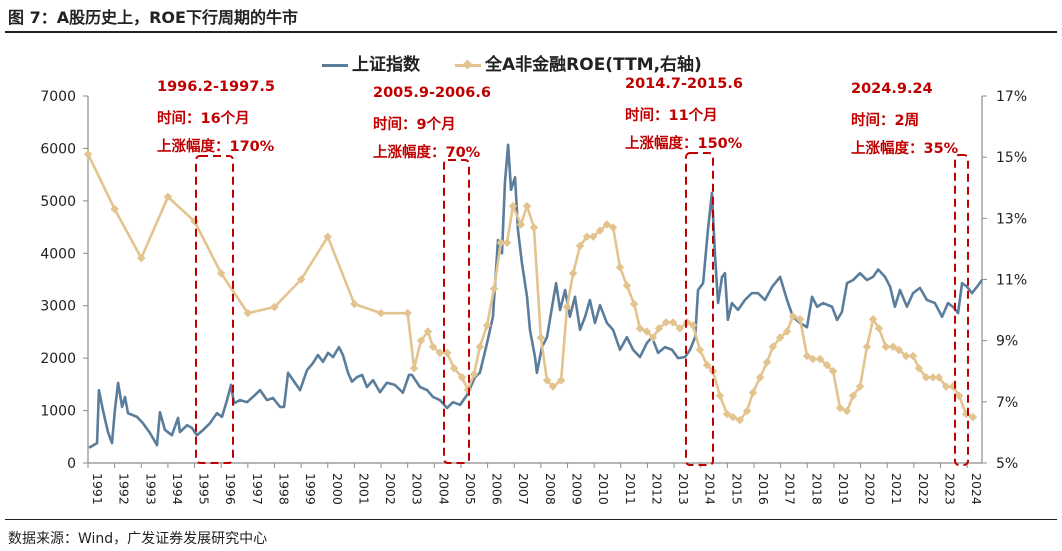  What do you see at coordinates (58, 359) in the screenshot?
I see `left-axis-tick-label: 2000` at bounding box center [58, 359].